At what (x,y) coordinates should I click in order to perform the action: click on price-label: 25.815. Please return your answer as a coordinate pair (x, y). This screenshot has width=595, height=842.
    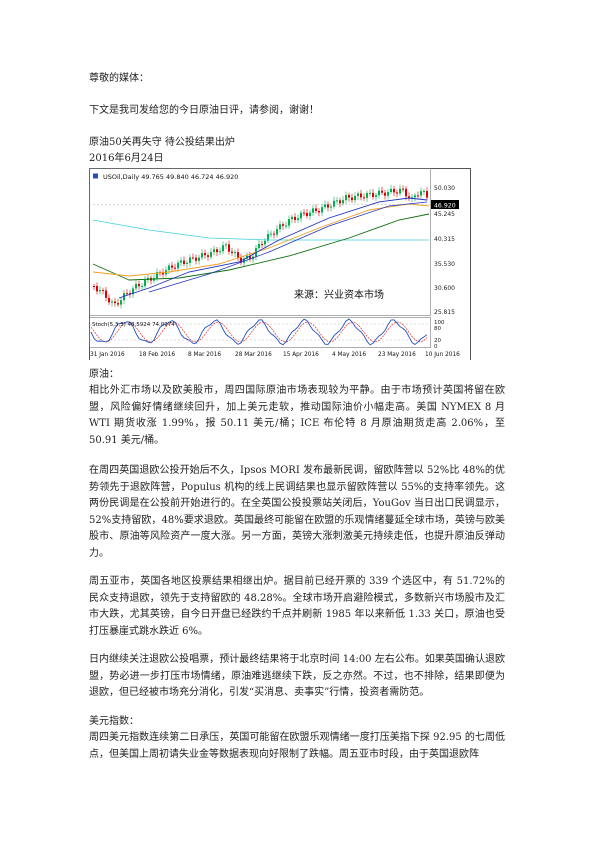
    Looking at the image, I should click on (444, 312).